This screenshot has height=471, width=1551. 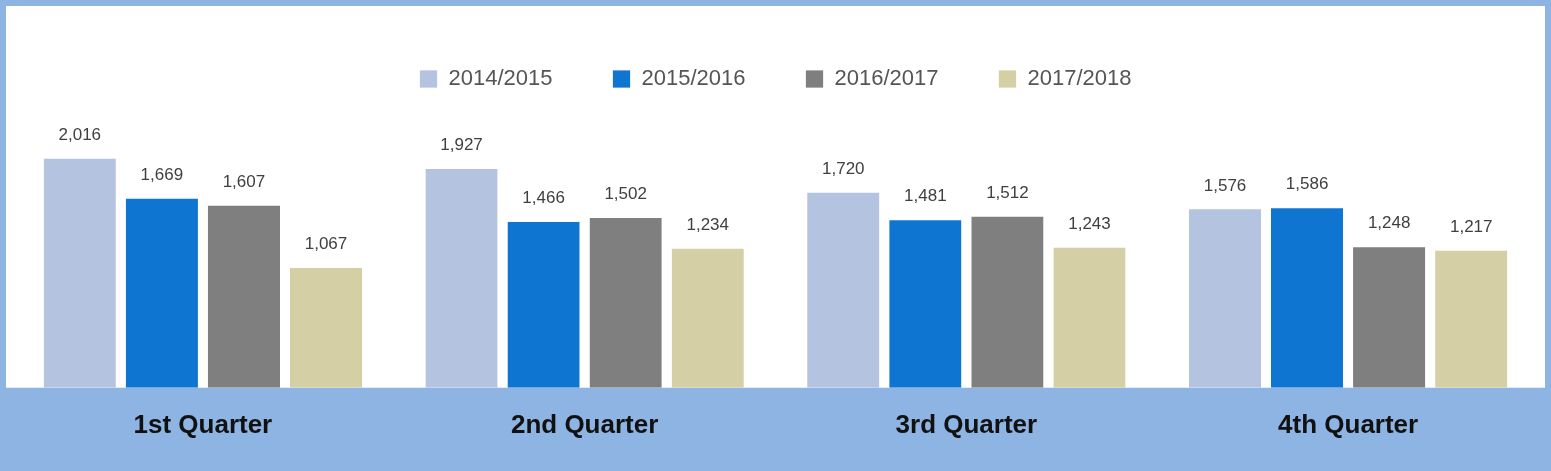 I want to click on data-label: 1,607, so click(x=244, y=181).